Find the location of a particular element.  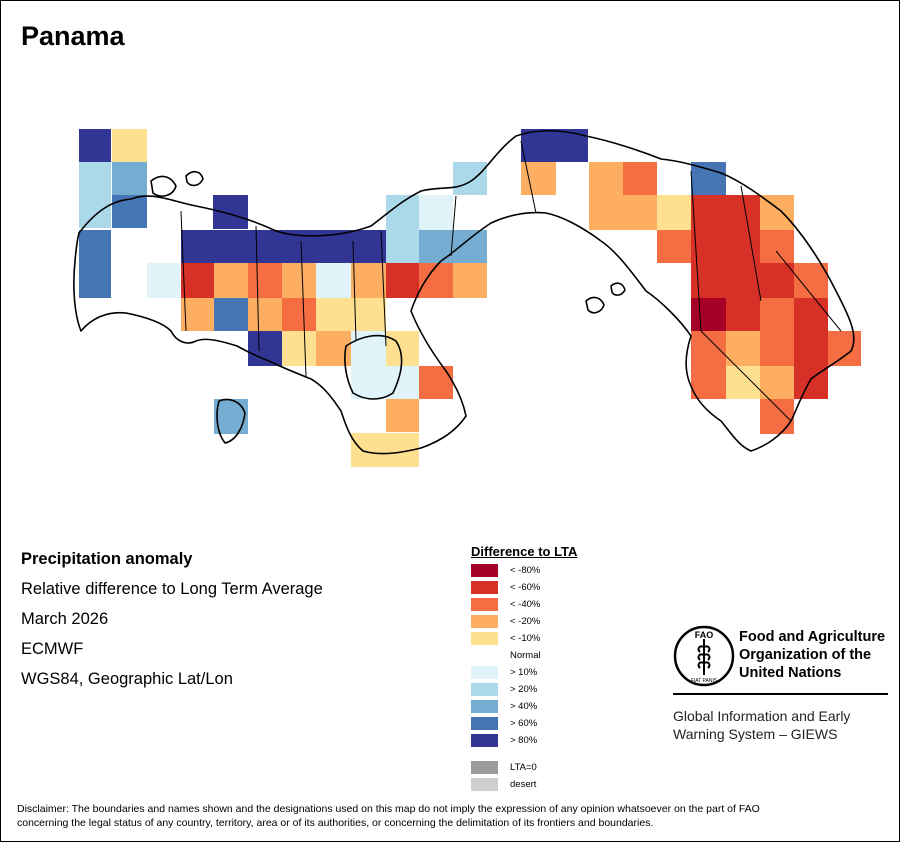

legend-label: < -80% is located at coordinates (525, 570).